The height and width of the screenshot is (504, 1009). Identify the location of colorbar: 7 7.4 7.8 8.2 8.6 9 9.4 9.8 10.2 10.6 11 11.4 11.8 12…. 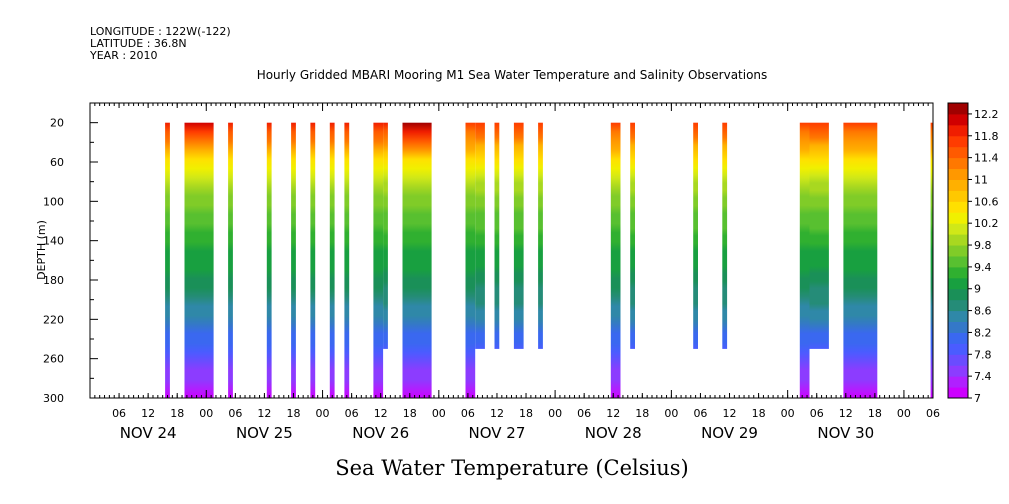
(973, 253).